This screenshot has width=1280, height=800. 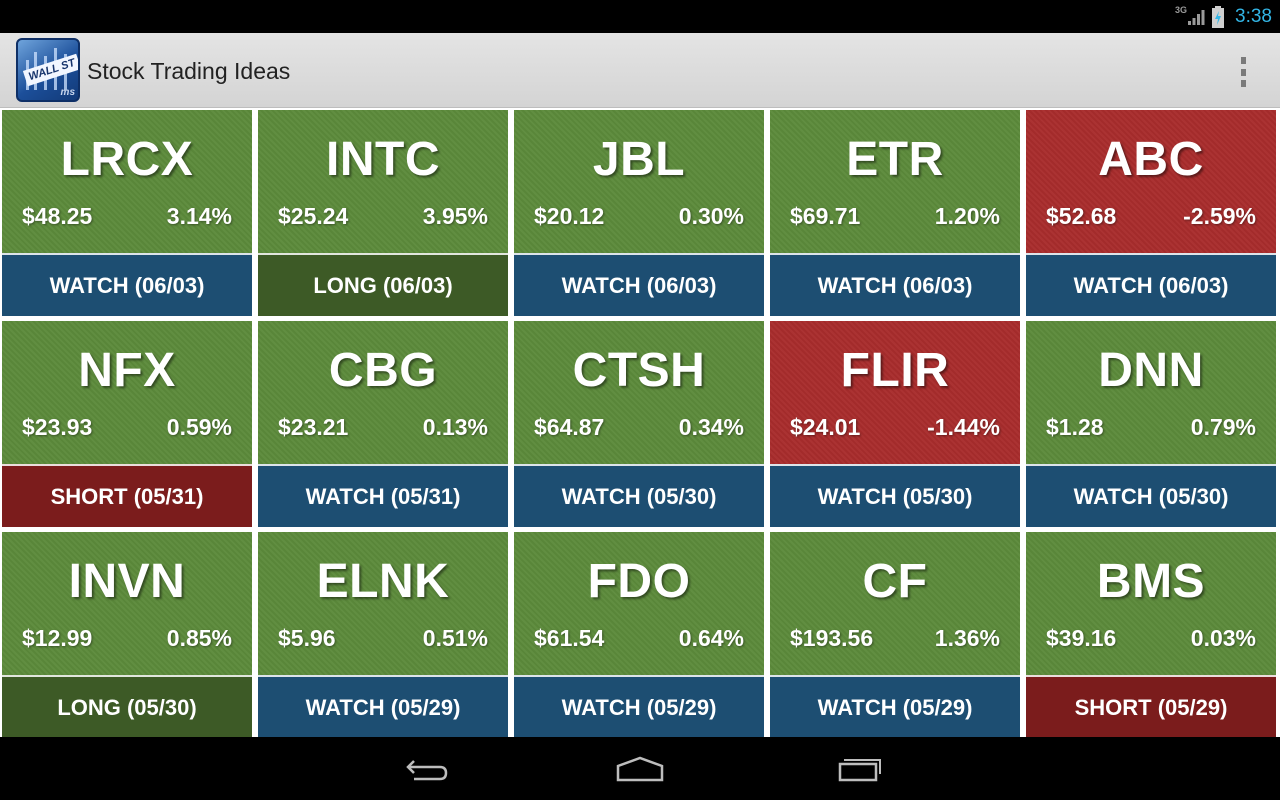 What do you see at coordinates (895, 181) in the screenshot?
I see `stock-quote-panel: ETR $69.71 1.20%` at bounding box center [895, 181].